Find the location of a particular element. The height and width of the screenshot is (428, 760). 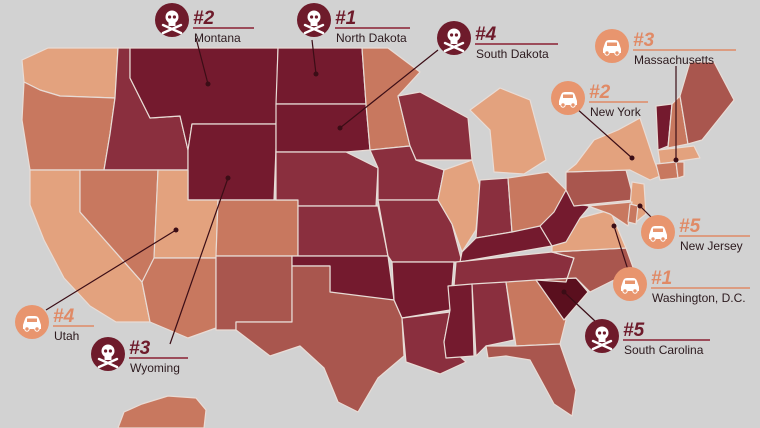

pin-utah is located at coordinates (176, 230).